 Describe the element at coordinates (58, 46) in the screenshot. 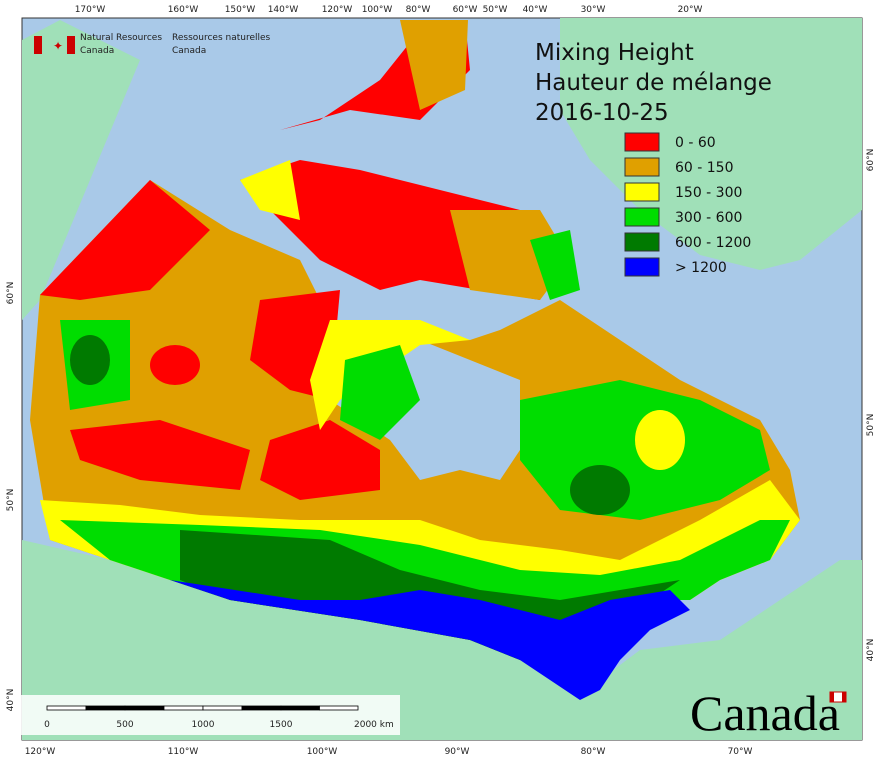

I see `maple-leaf: ✦` at that location.